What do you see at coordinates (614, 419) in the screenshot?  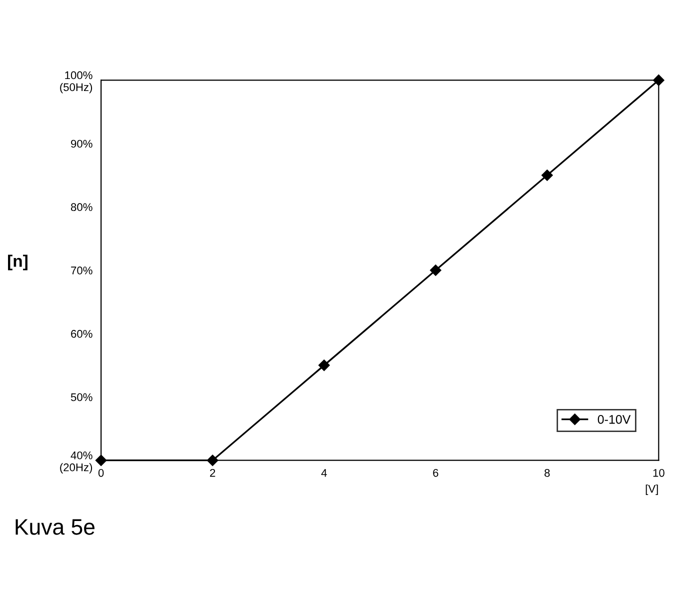 I see `legend-label: 0-10V` at bounding box center [614, 419].